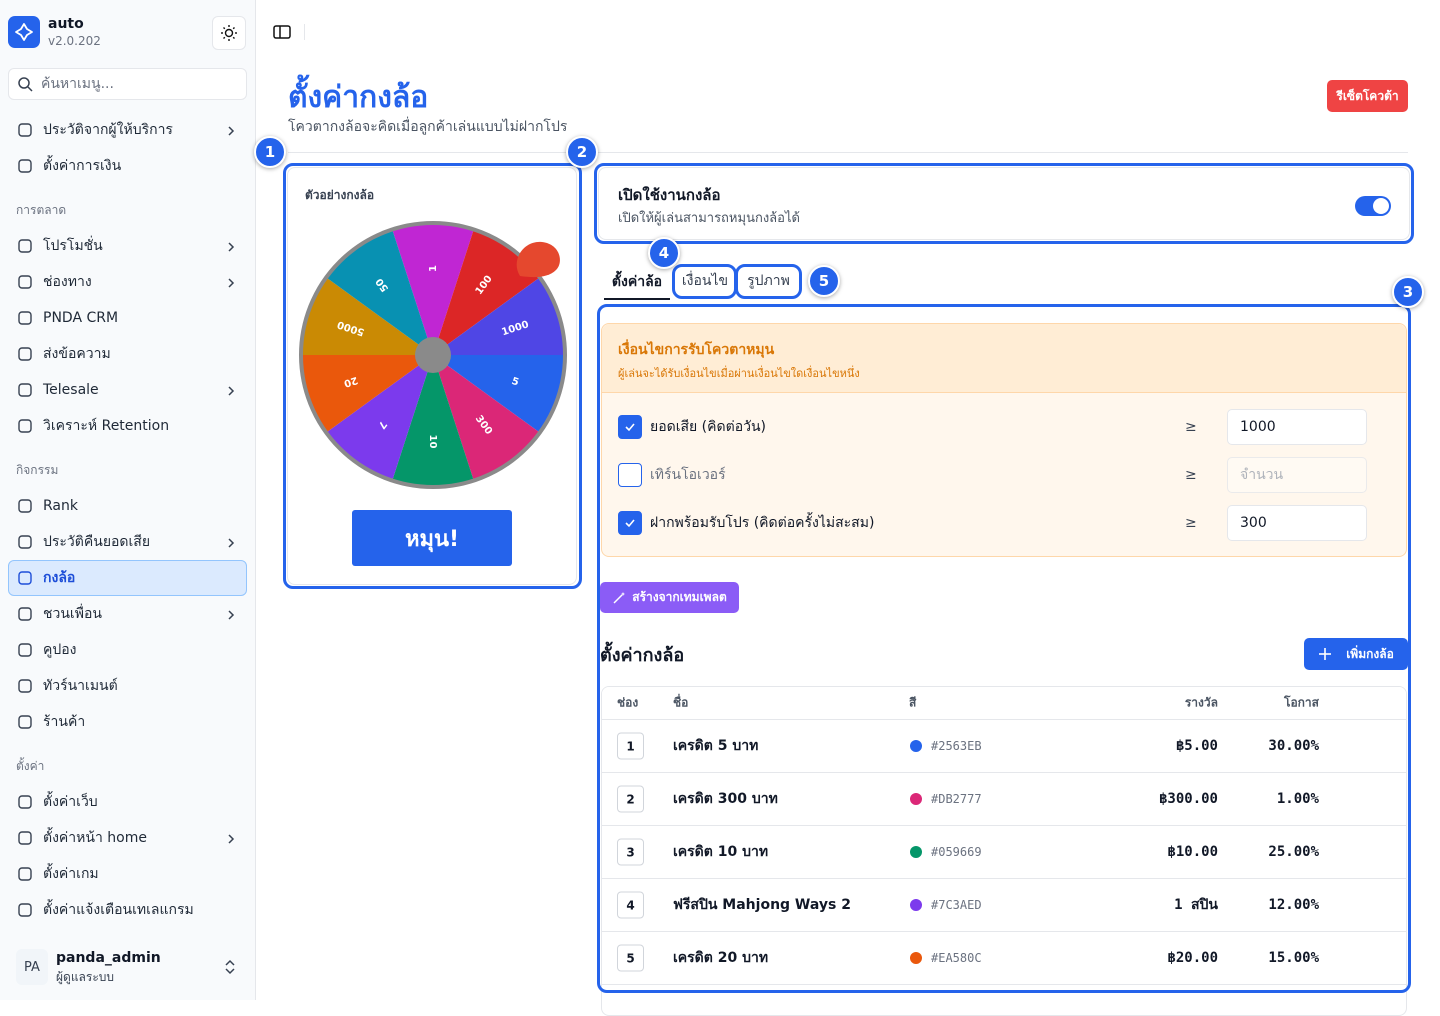 This screenshot has height=1016, width=1440. What do you see at coordinates (762, 905) in the screenshot?
I see `prize-name: ฟรีสปิน Mahjong Ways 2` at bounding box center [762, 905].